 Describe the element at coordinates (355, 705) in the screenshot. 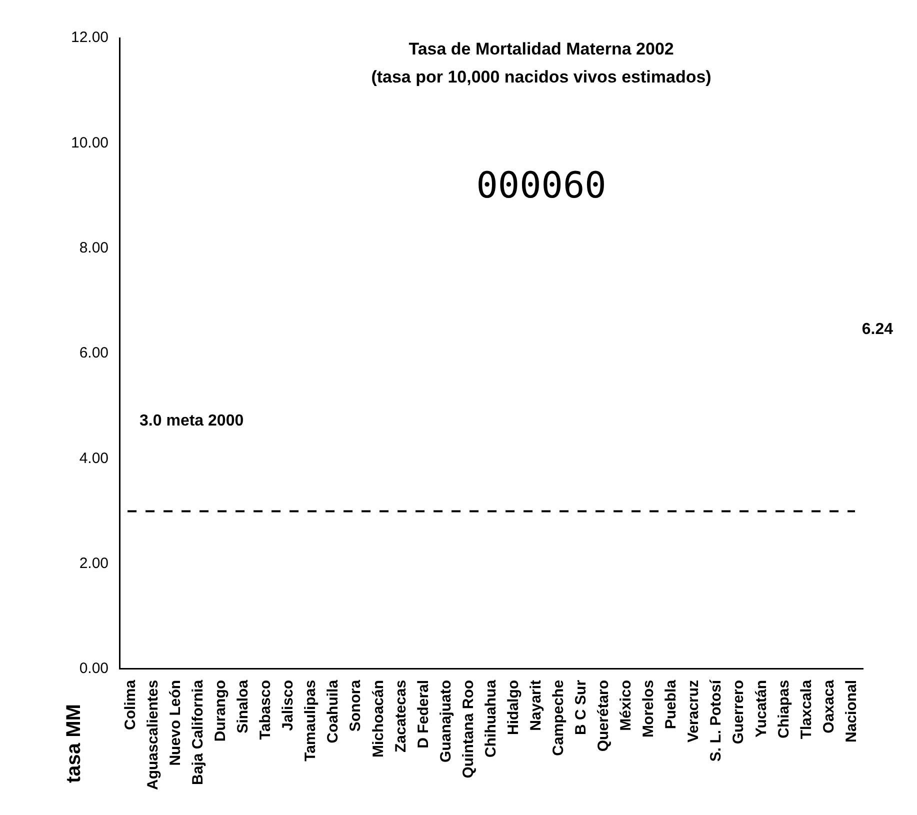

I see `x-tick-label: Sonora` at that location.